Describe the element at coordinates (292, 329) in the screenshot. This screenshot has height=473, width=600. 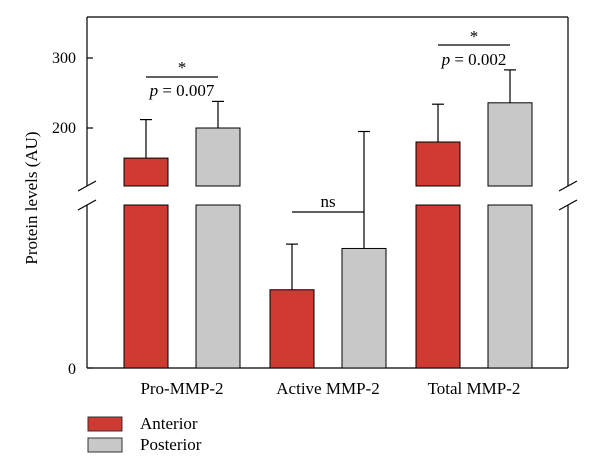
I see `bar-active-mmp-2-anterior` at that location.